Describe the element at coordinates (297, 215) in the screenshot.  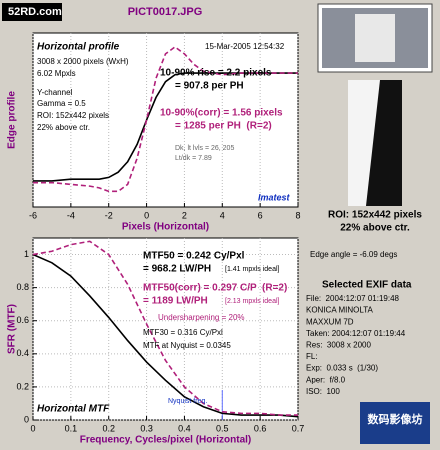
I see `x-tick-label: 8` at that location.